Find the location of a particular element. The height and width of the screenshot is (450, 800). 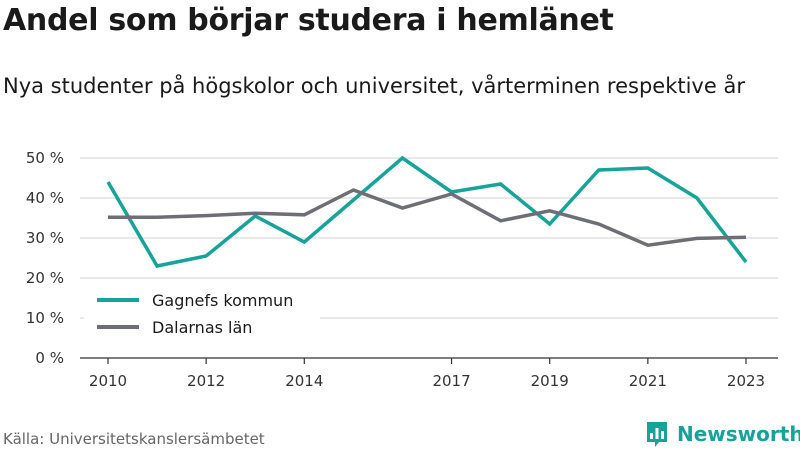

y-tick-label: 40 % is located at coordinates (45, 198).